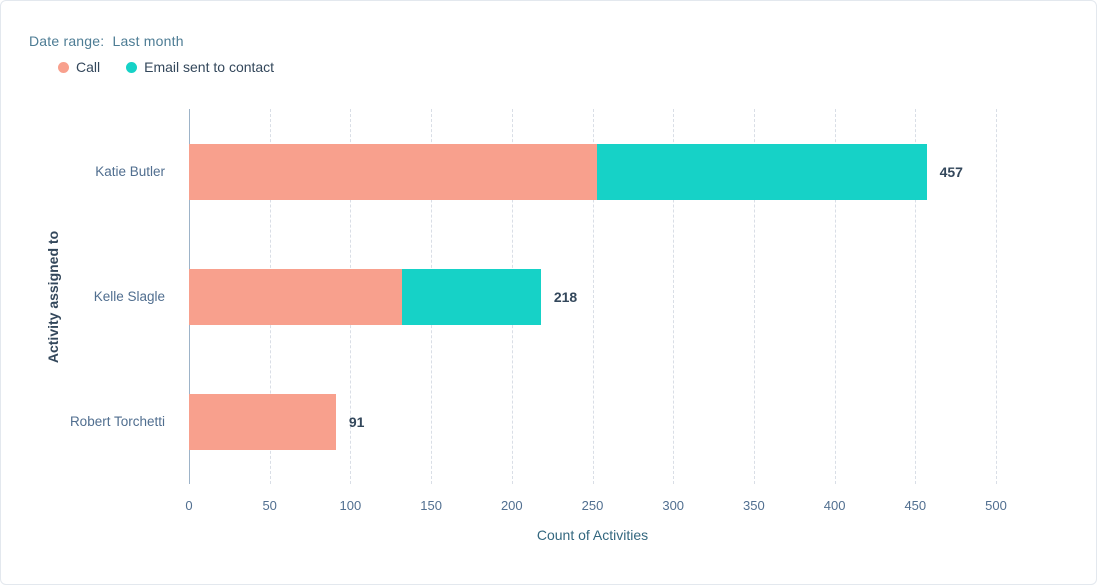  What do you see at coordinates (592, 535) in the screenshot?
I see `x-axis-title: Count of Activities` at bounding box center [592, 535].